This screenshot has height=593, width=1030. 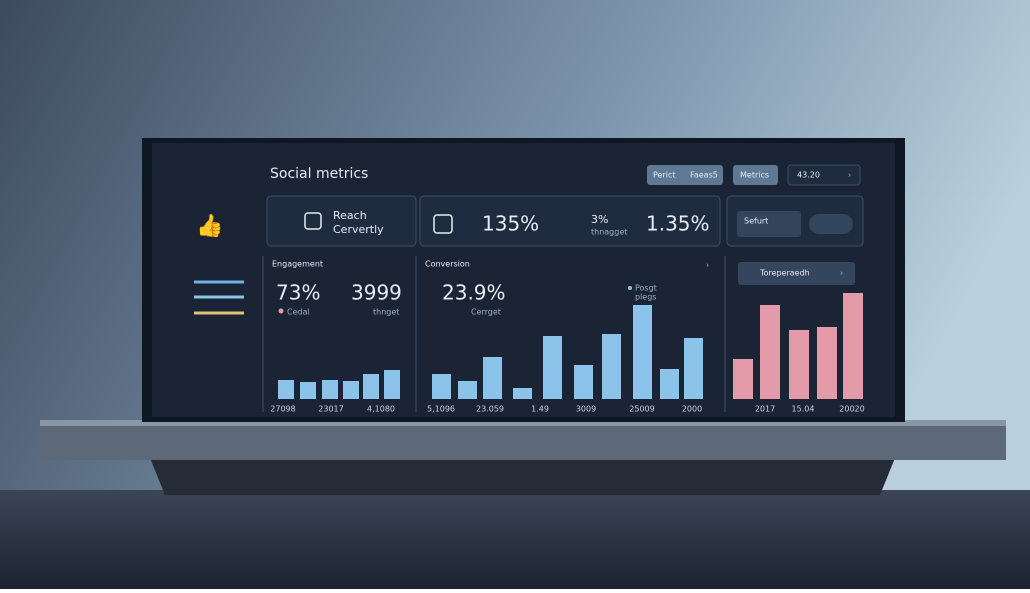 I want to click on metric: 23.9%, so click(x=474, y=293).